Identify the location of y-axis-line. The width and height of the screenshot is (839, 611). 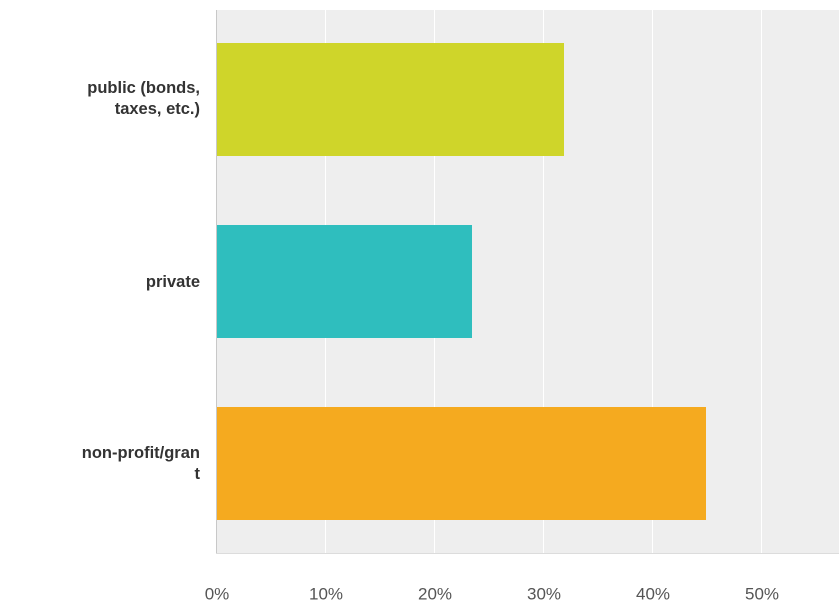
(216, 281).